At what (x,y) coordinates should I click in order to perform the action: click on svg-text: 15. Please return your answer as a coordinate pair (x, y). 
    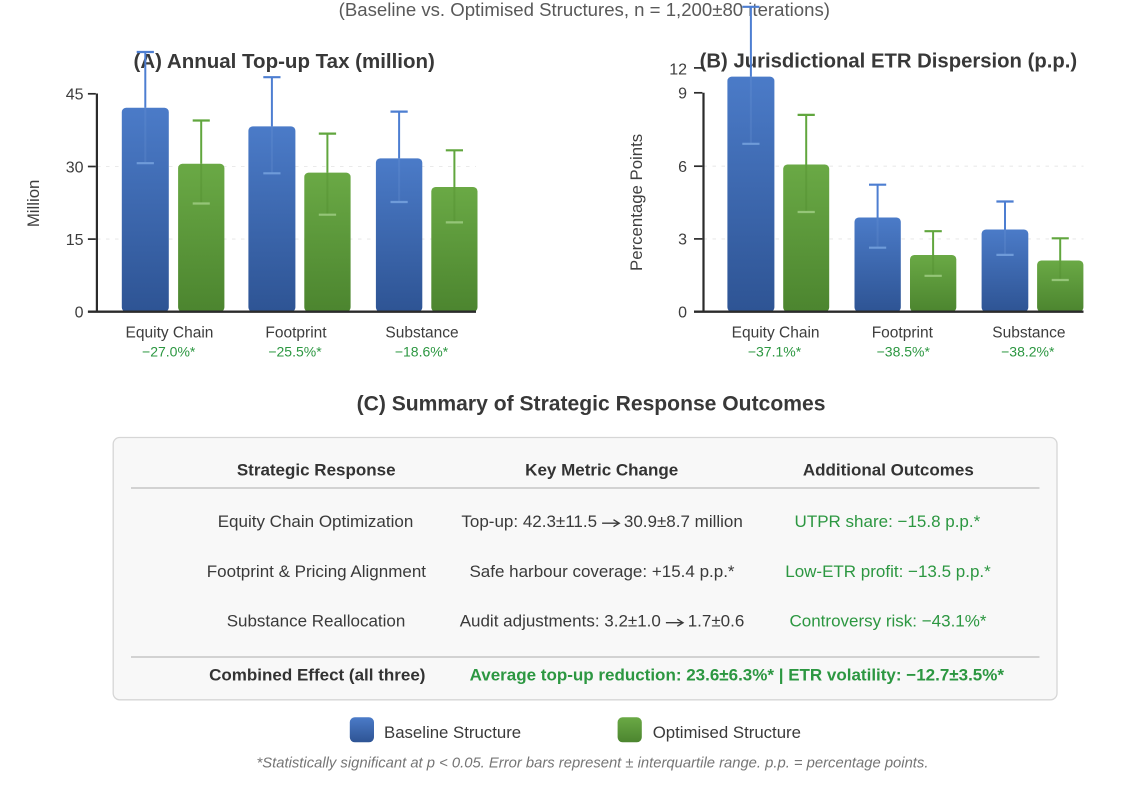
    Looking at the image, I should click on (75, 240).